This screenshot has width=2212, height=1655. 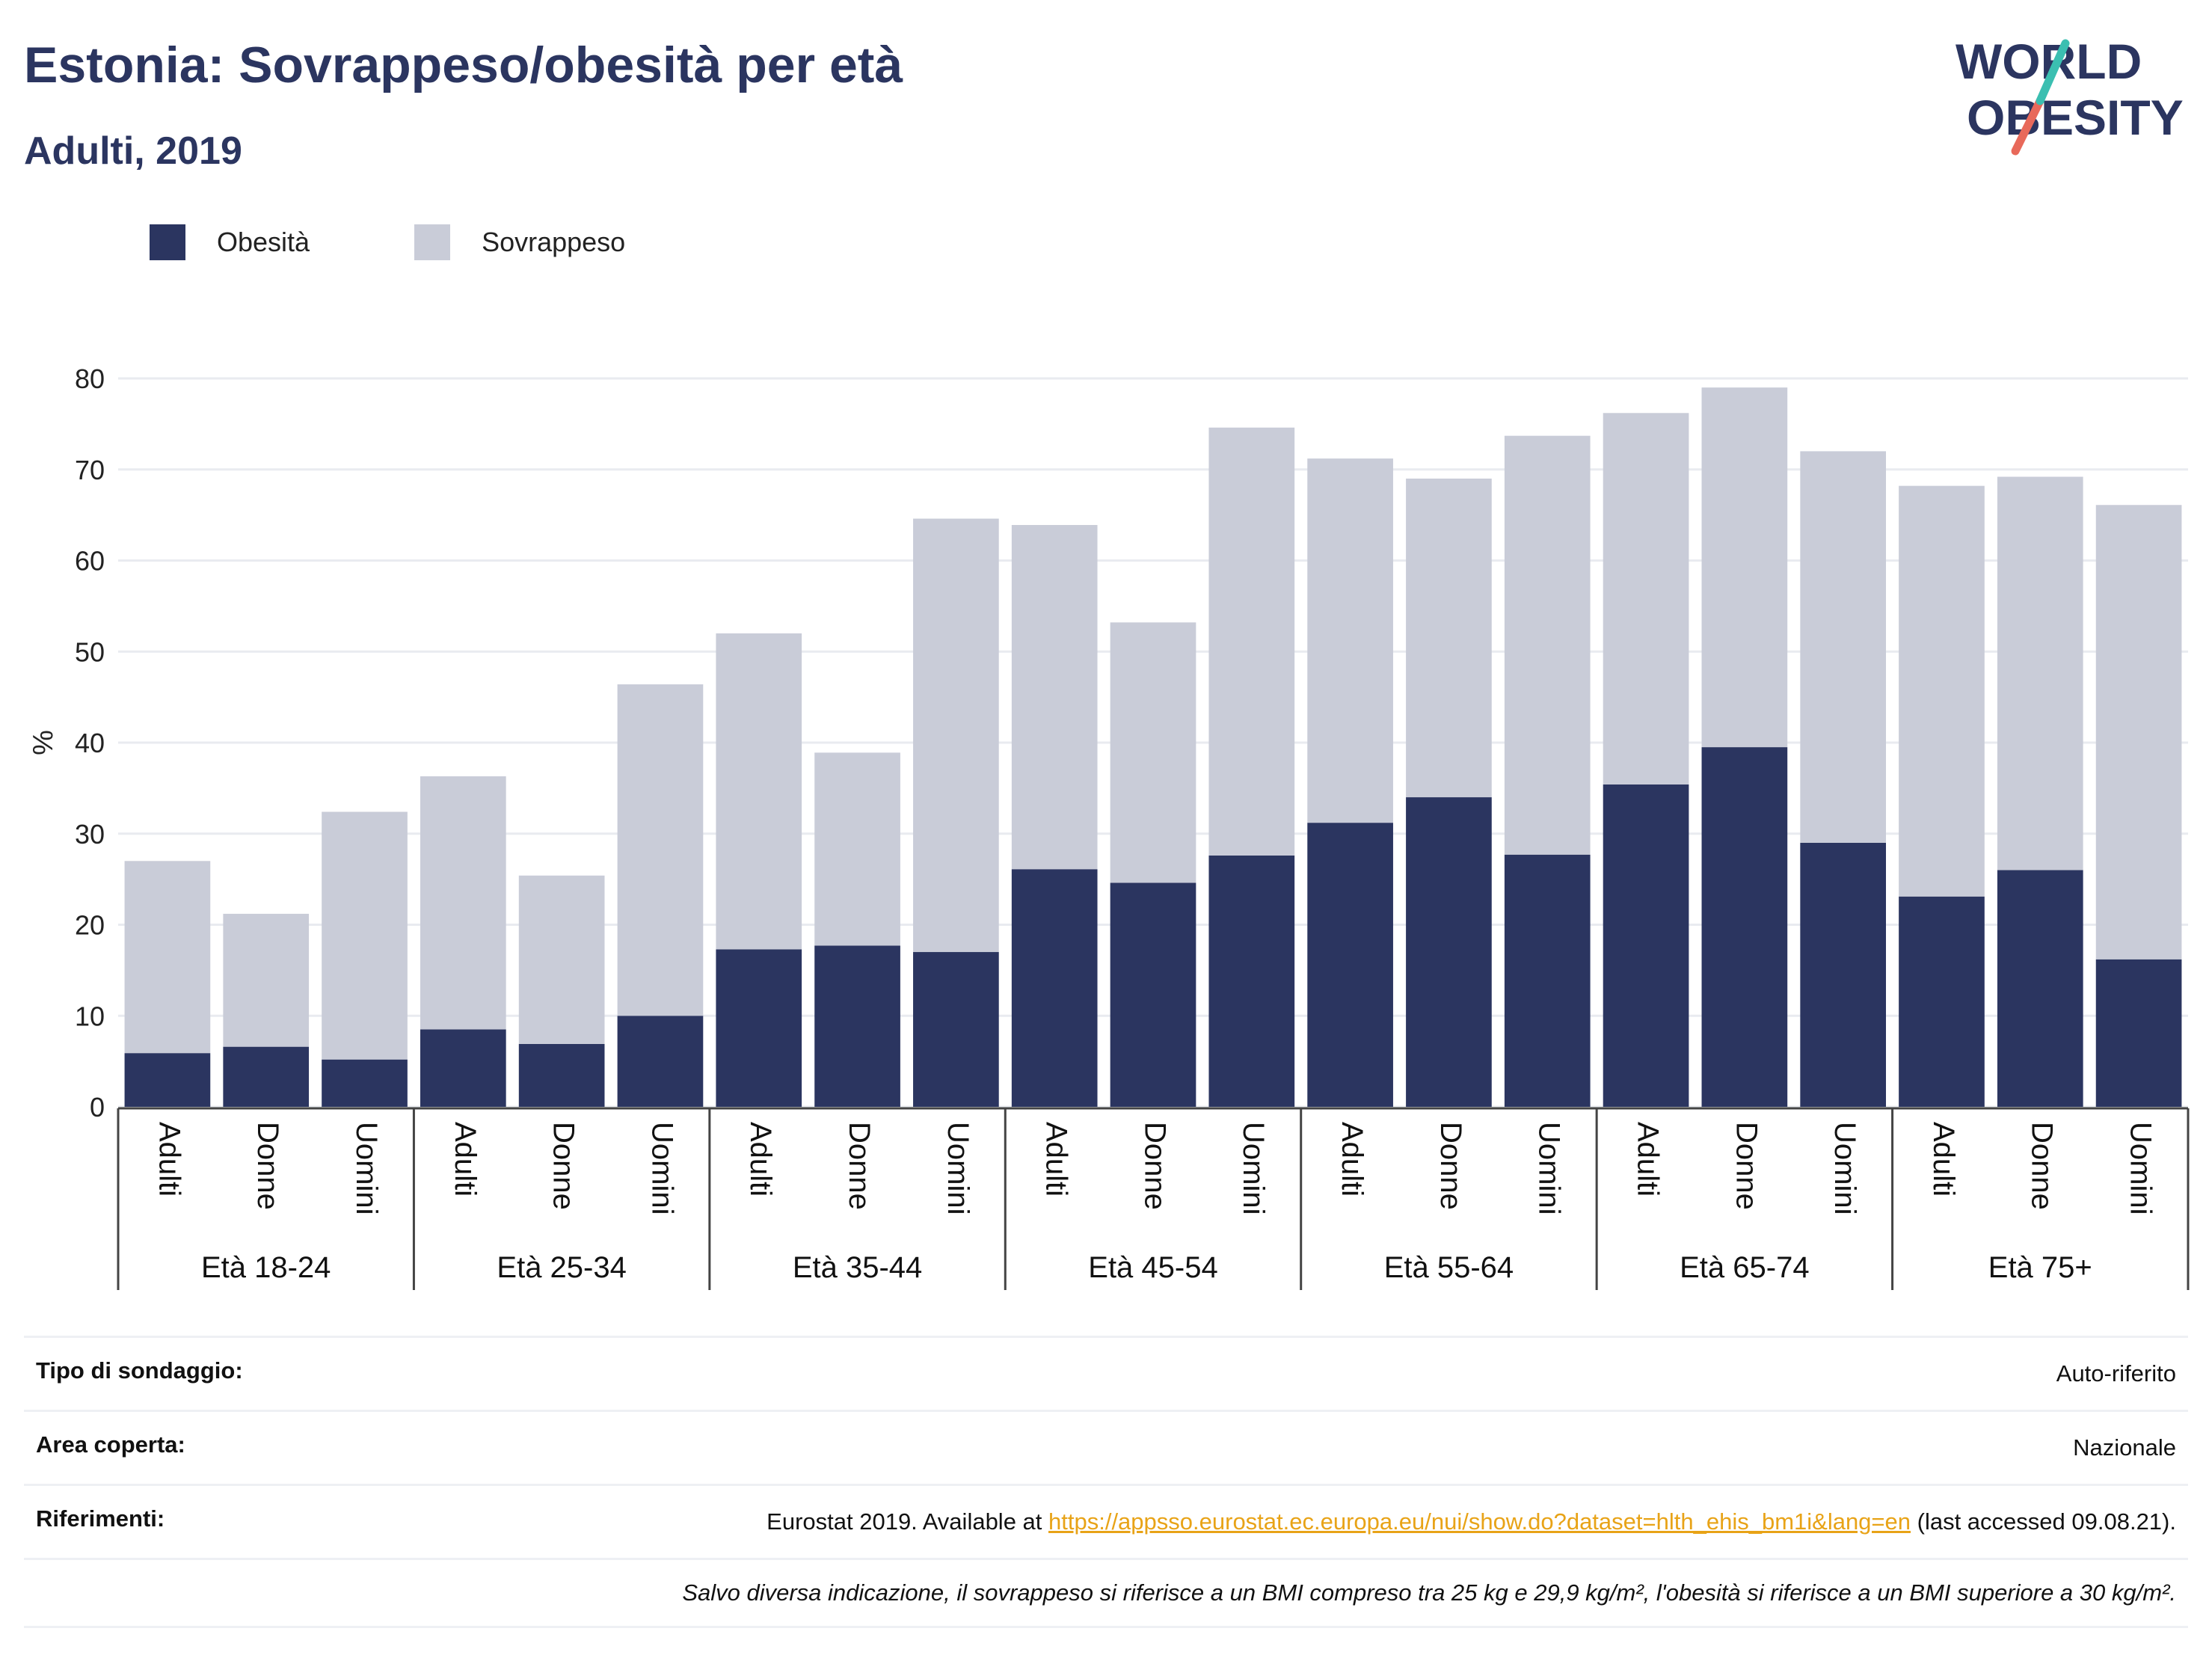 I want to click on references-label: Riferimenti:, so click(x=100, y=1518).